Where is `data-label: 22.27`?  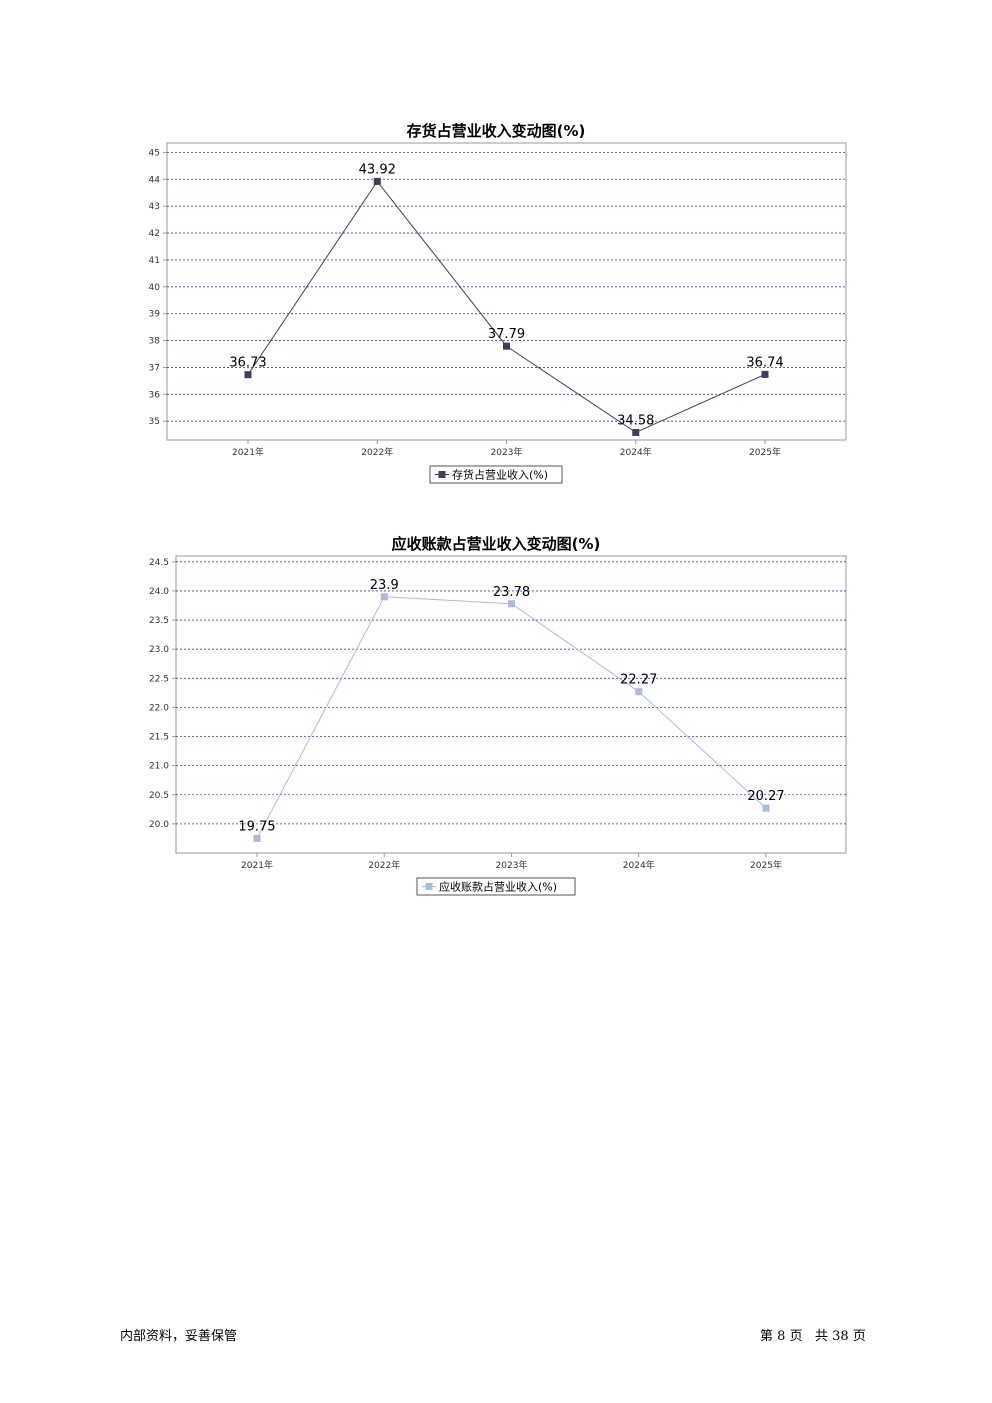 data-label: 22.27 is located at coordinates (638, 680).